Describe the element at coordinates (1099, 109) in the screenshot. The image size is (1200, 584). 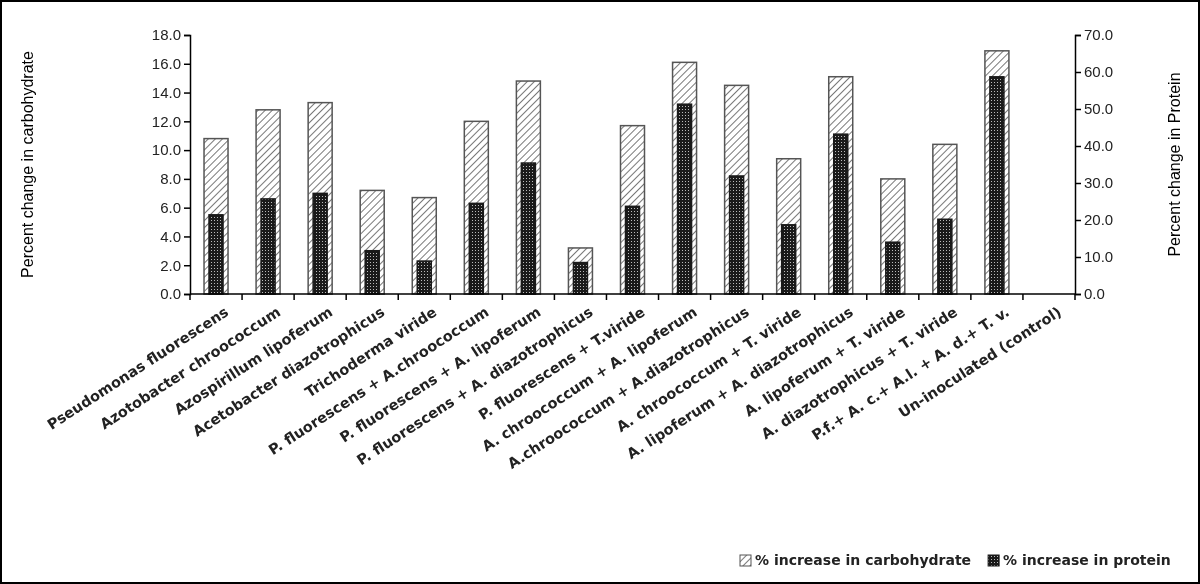
I see `y2-tick-label: 50.0` at that location.